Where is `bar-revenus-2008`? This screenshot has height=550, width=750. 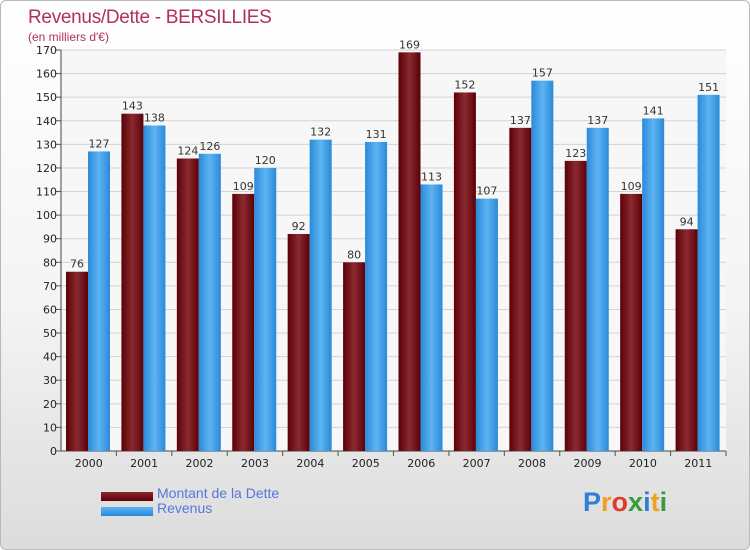 bar-revenus-2008 is located at coordinates (542, 265).